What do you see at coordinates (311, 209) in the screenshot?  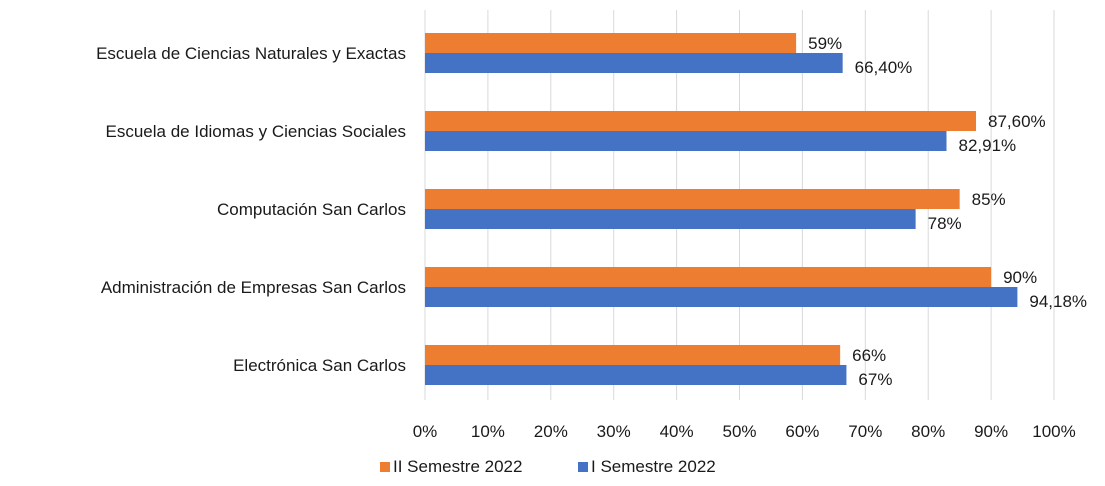 I see `category-label: Computación San Carlos` at bounding box center [311, 209].